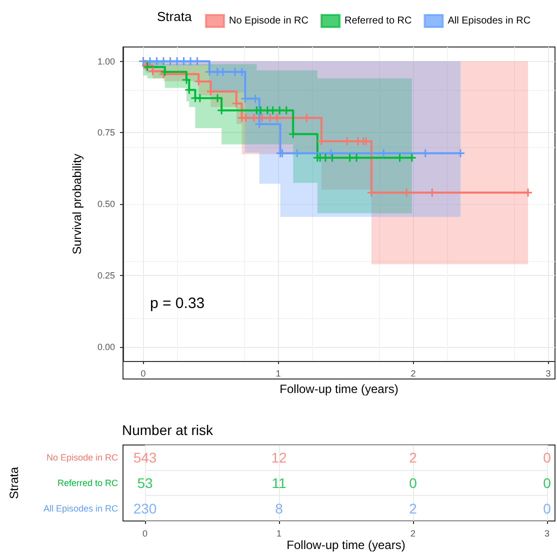 This screenshot has height=554, width=557. I want to click on data-label: 230, so click(145, 508).